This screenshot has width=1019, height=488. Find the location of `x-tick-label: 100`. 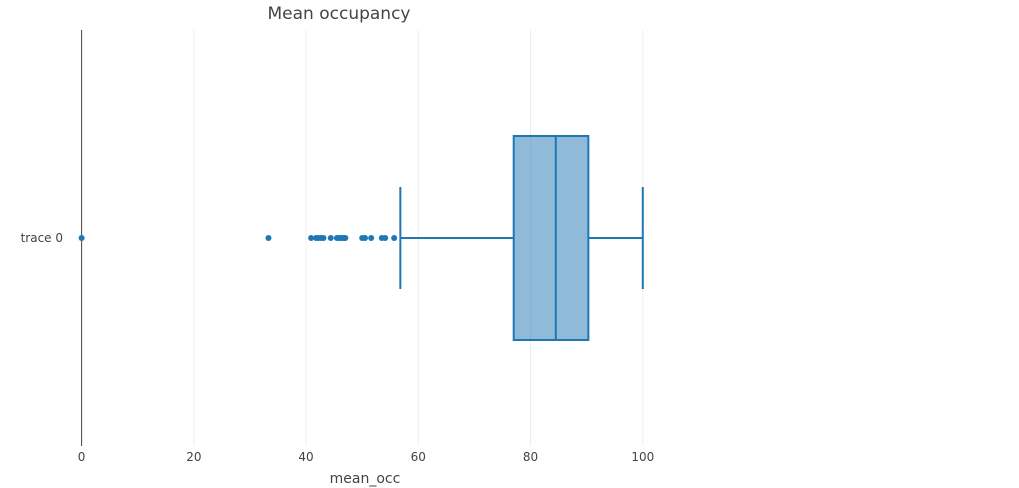

x-tick-label: 100 is located at coordinates (642, 457).